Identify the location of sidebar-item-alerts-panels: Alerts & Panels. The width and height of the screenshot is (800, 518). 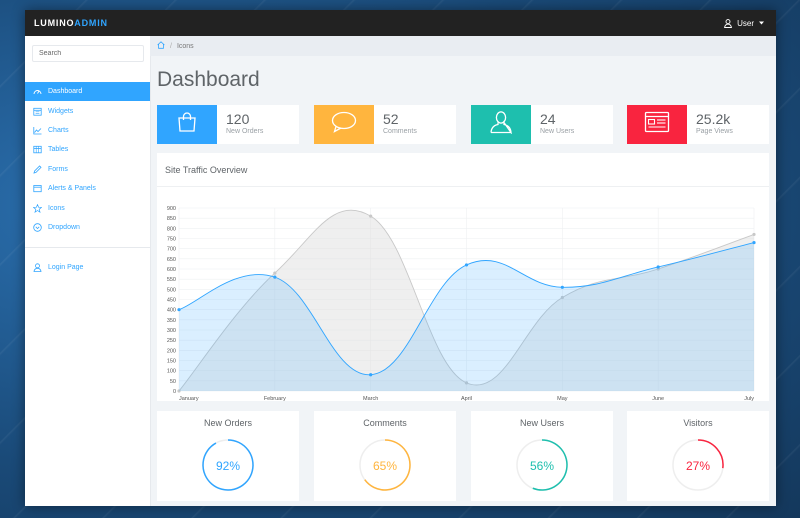
(87, 188).